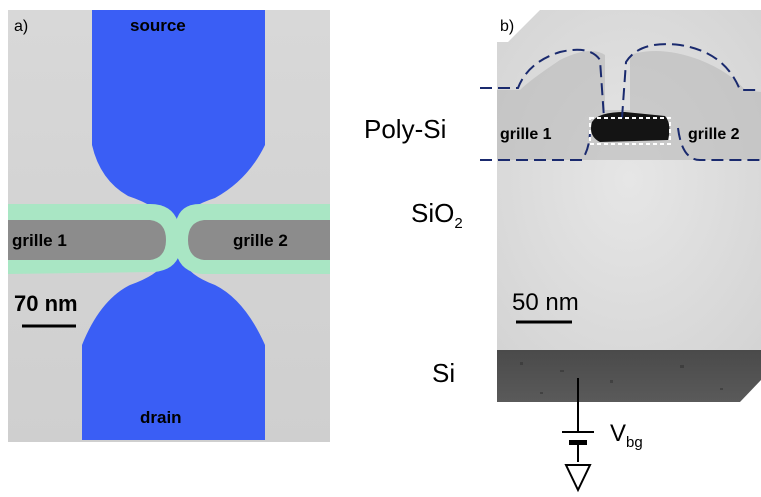 The width and height of the screenshot is (761, 497). Describe the element at coordinates (433, 213) in the screenshot. I see `sio2-text: SiO` at that location.